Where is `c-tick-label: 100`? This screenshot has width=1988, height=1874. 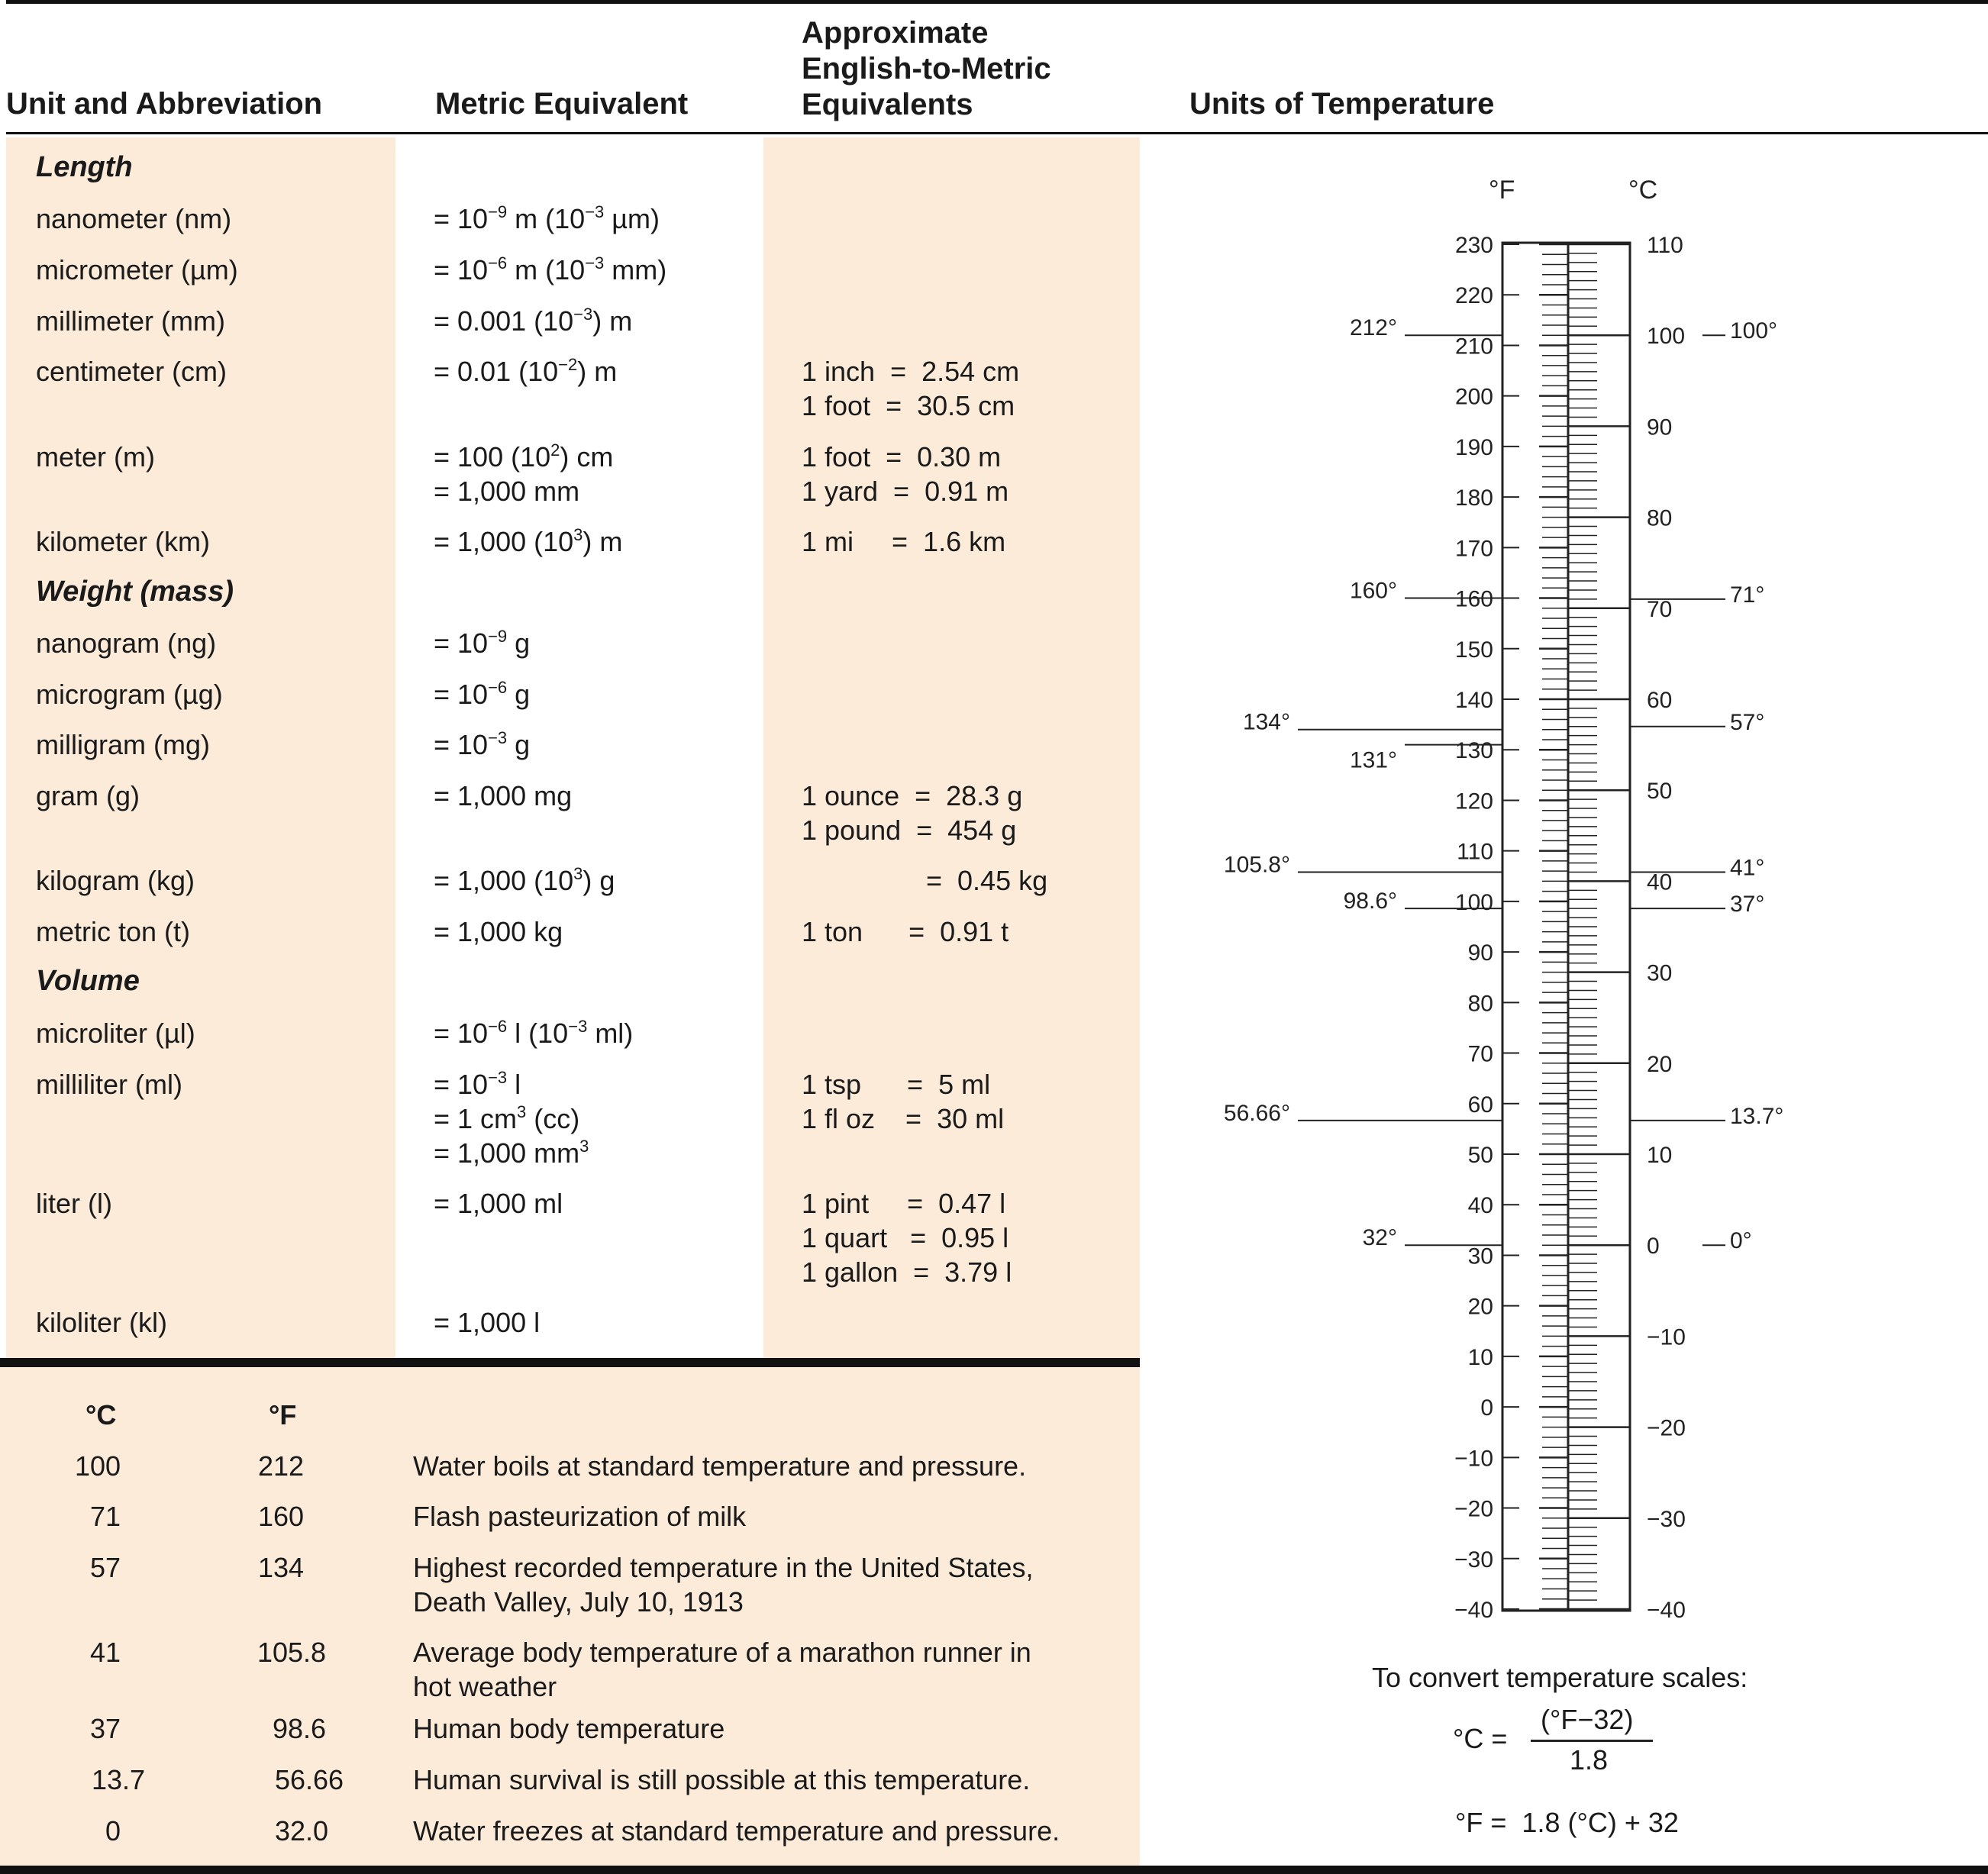
c-tick-label: 100 is located at coordinates (1666, 336).